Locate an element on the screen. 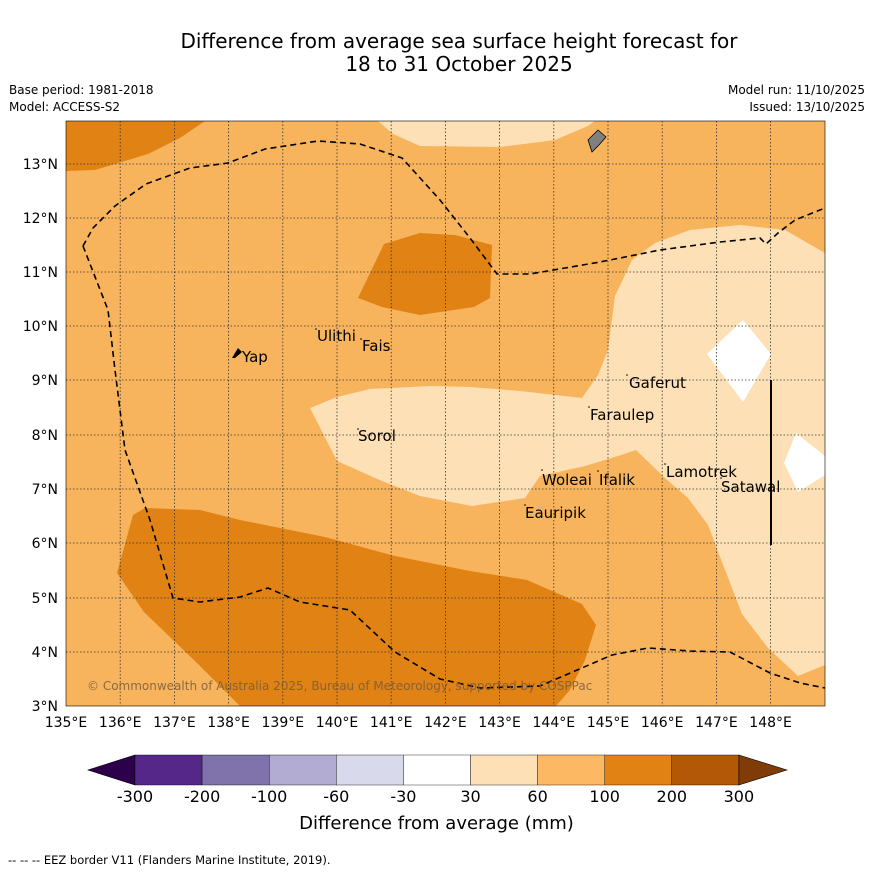 This screenshot has width=873, height=873. eez-border is located at coordinates (454, 207).